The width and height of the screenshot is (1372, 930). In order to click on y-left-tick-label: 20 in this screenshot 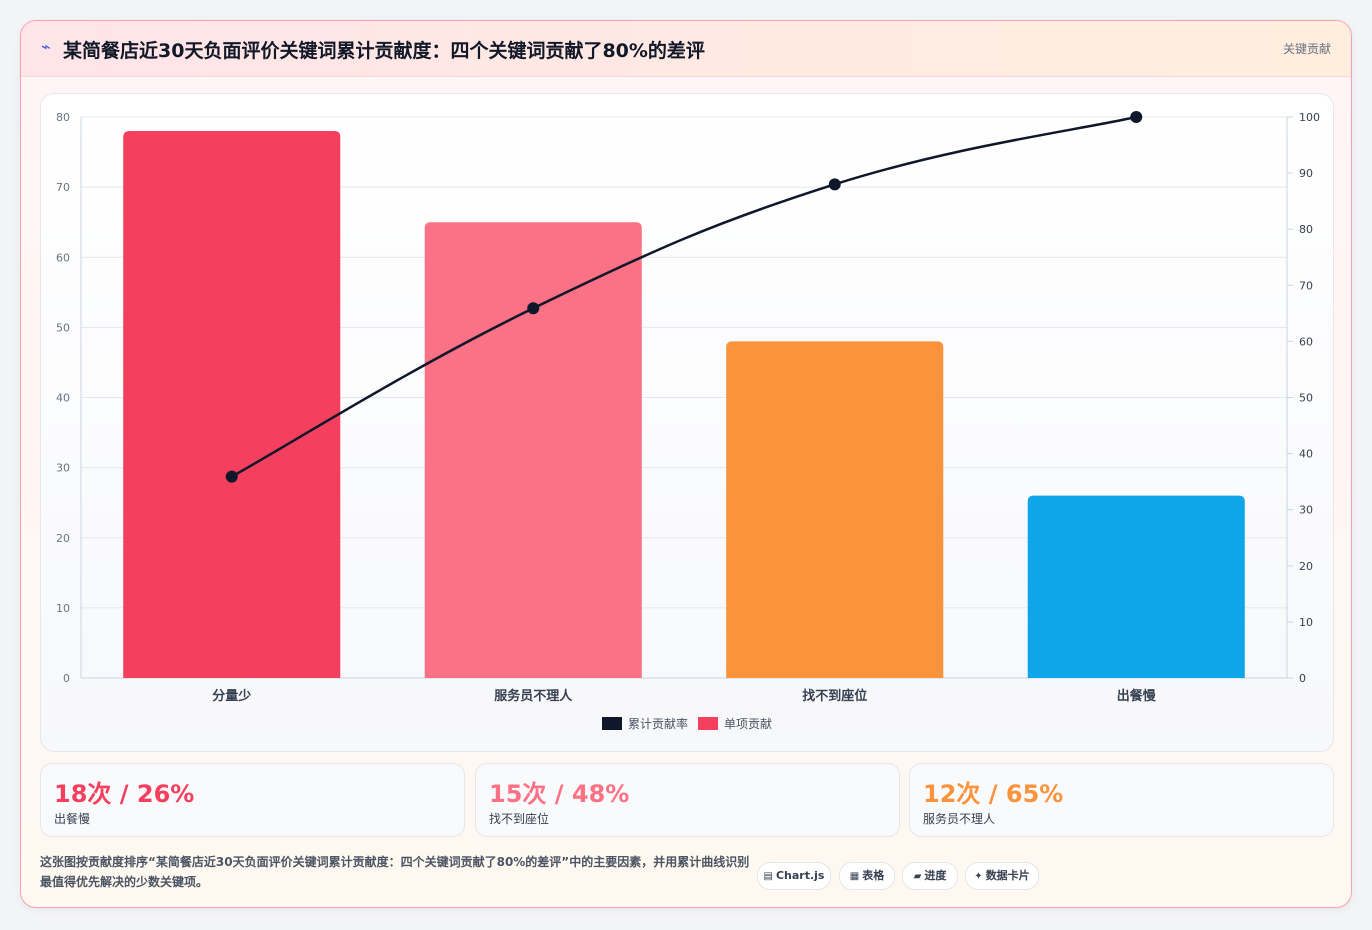, I will do `click(63, 538)`.